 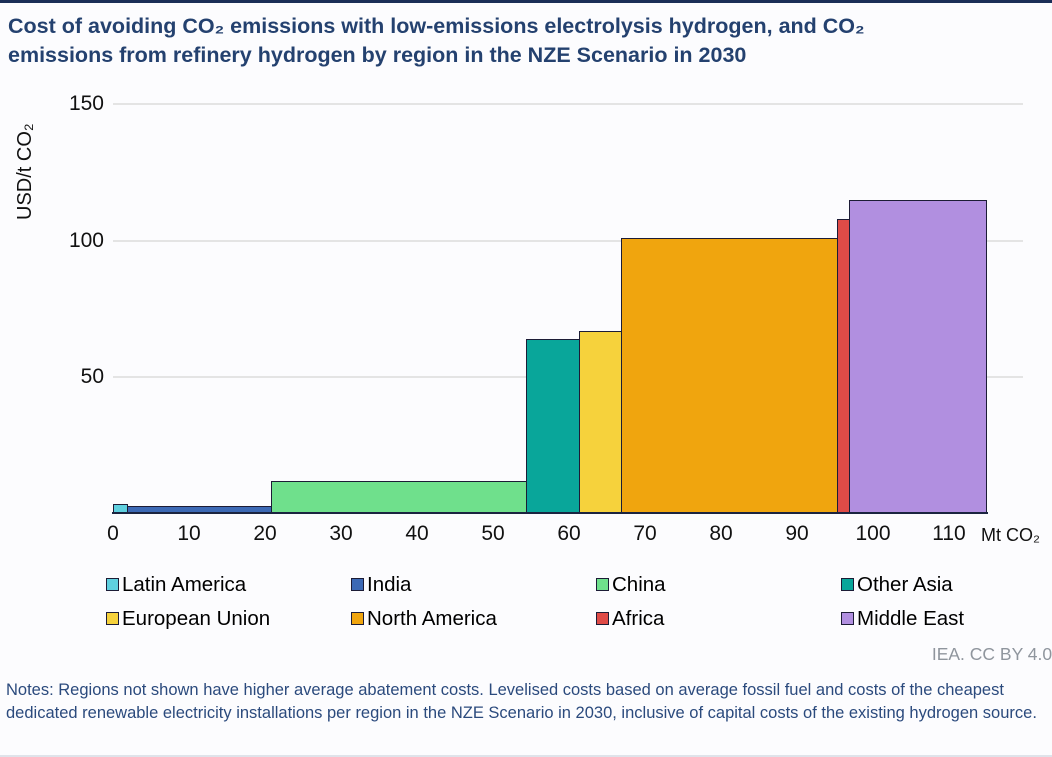 I want to click on legend-label: China, so click(x=639, y=584).